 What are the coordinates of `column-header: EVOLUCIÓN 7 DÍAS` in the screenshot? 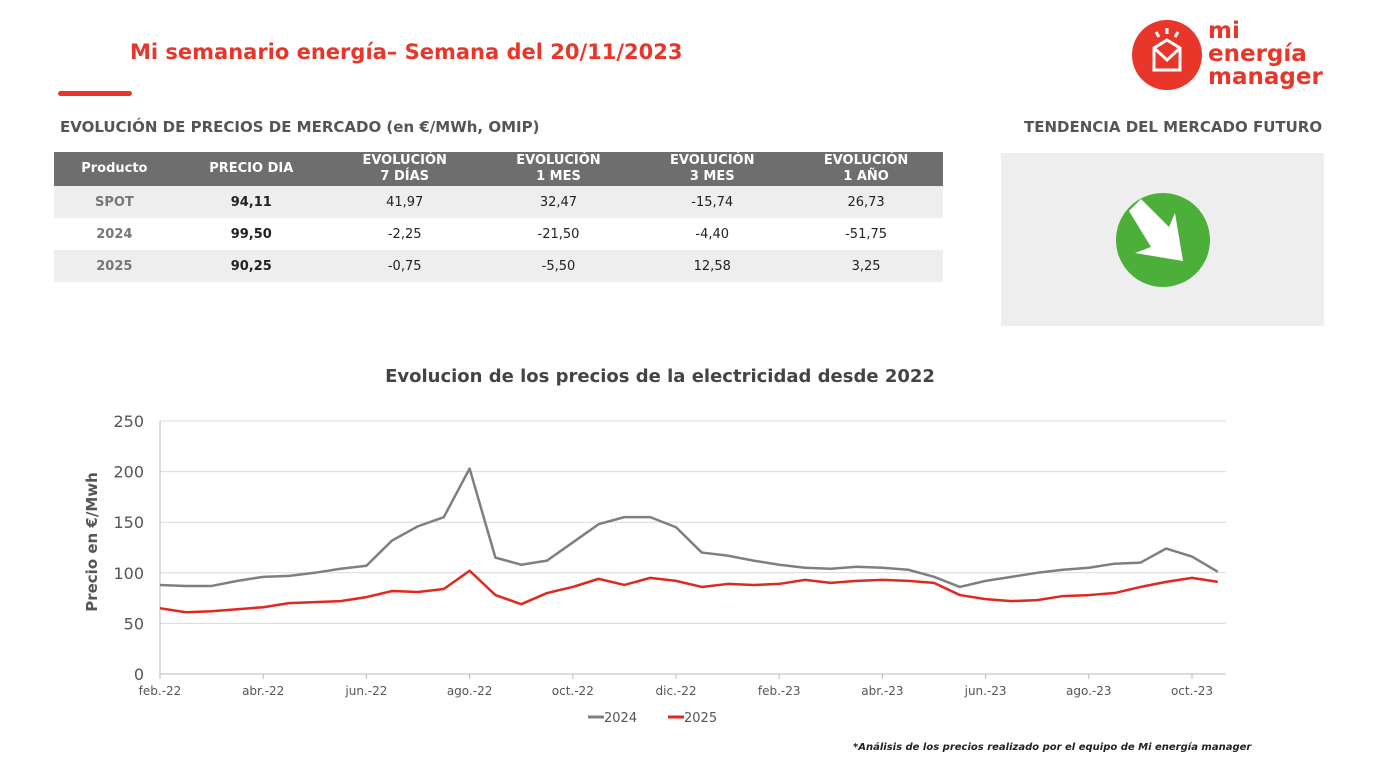 It's located at (404, 169).